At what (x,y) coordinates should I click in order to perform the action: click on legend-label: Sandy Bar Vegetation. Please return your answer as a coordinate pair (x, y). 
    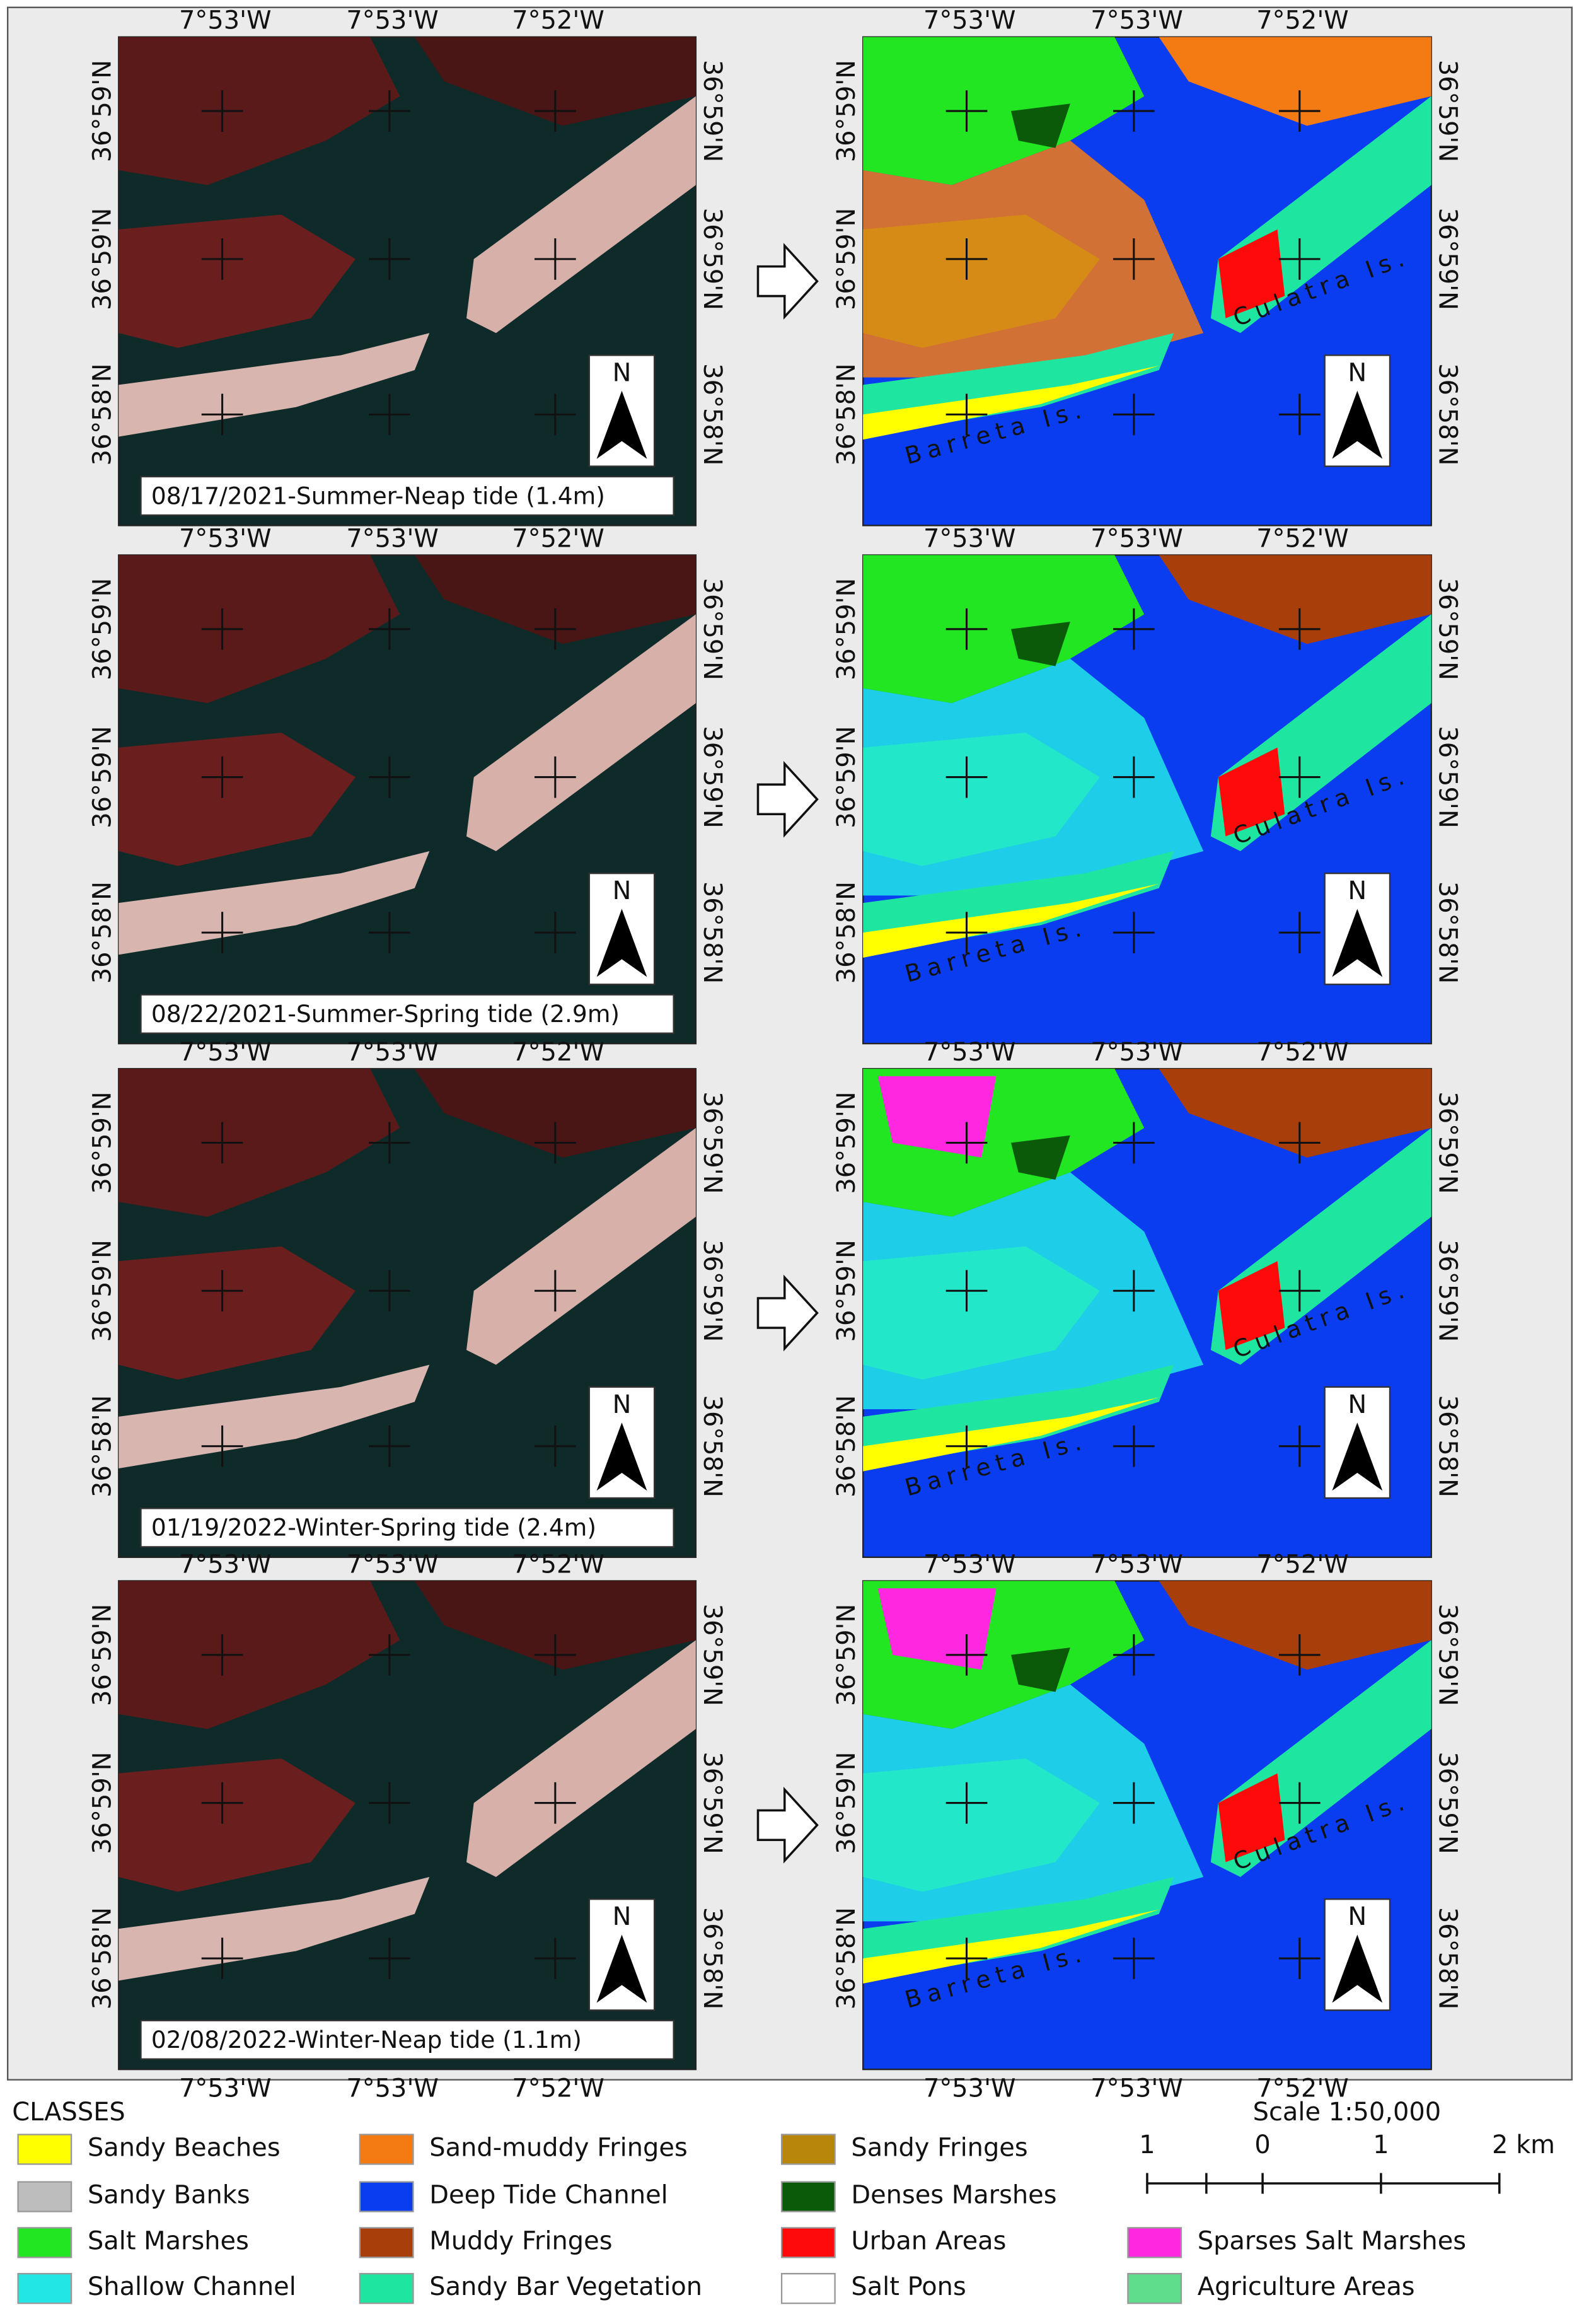
    Looking at the image, I should click on (565, 2286).